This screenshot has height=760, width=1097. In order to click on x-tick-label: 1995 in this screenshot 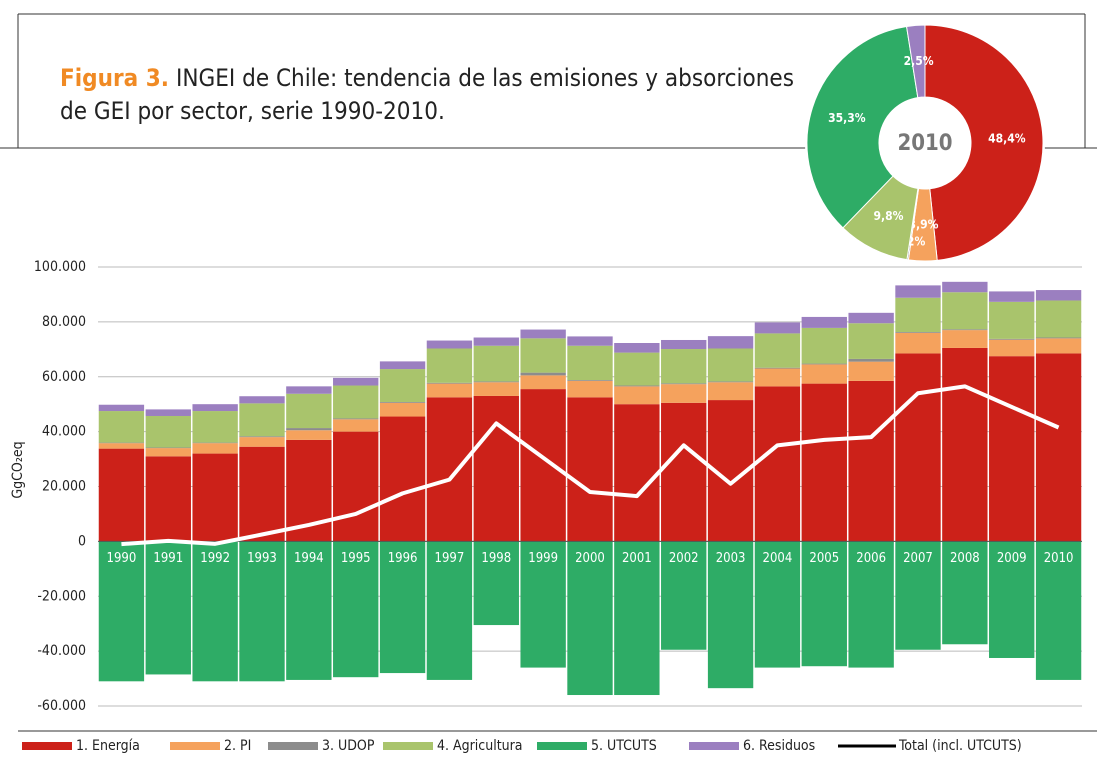, I will do `click(356, 558)`.